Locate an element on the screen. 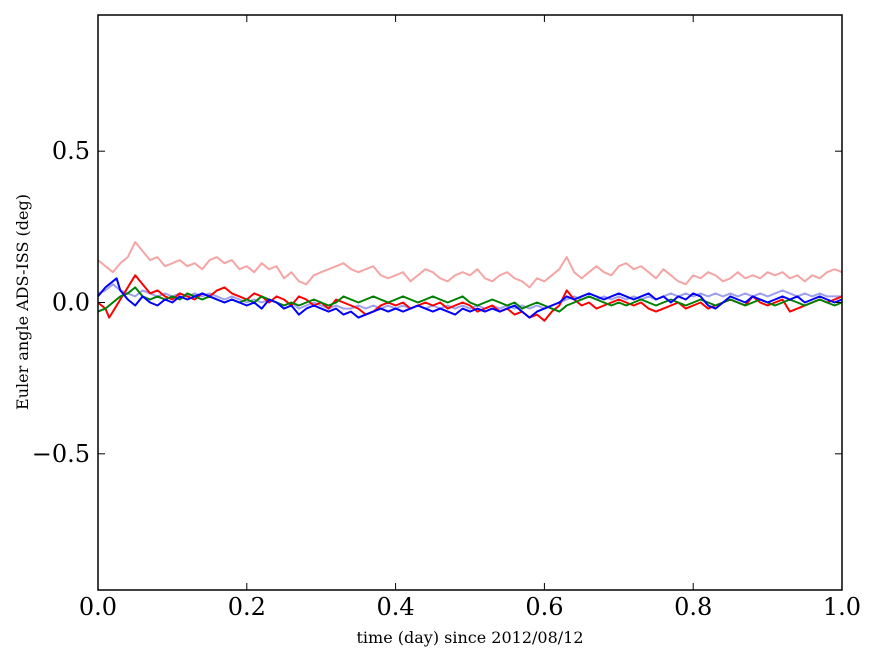  x-tick-label-4: 0.8 is located at coordinates (693, 607).